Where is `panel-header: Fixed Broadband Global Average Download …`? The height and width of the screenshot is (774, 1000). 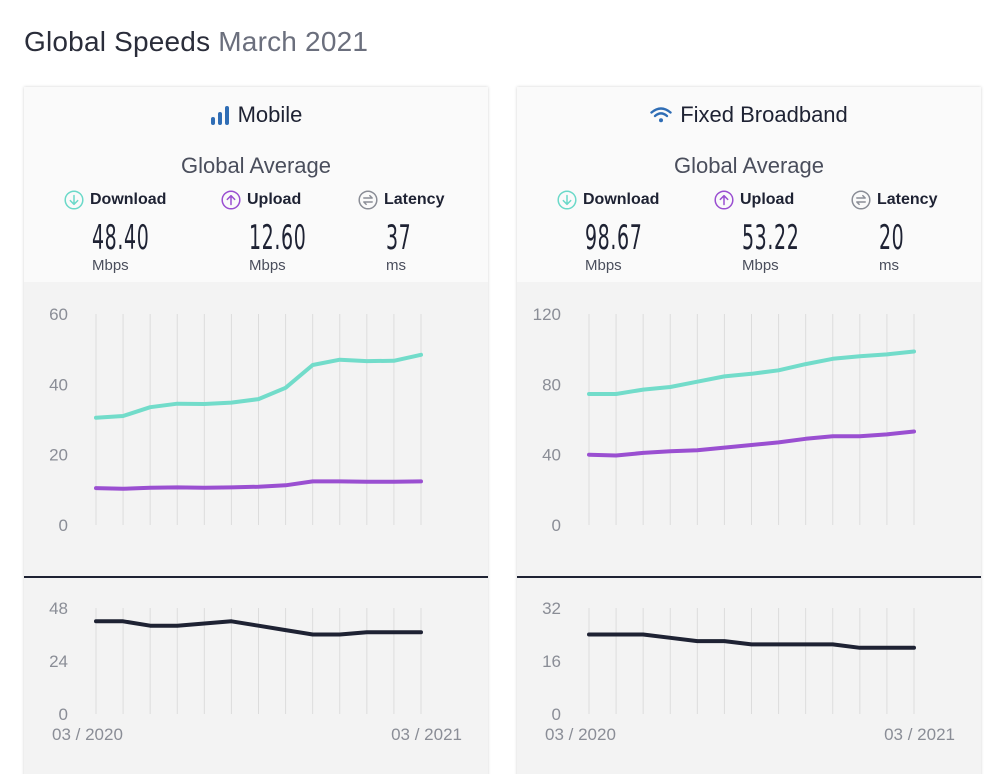
panel-header: Fixed Broadband Global Average Download … is located at coordinates (749, 184).